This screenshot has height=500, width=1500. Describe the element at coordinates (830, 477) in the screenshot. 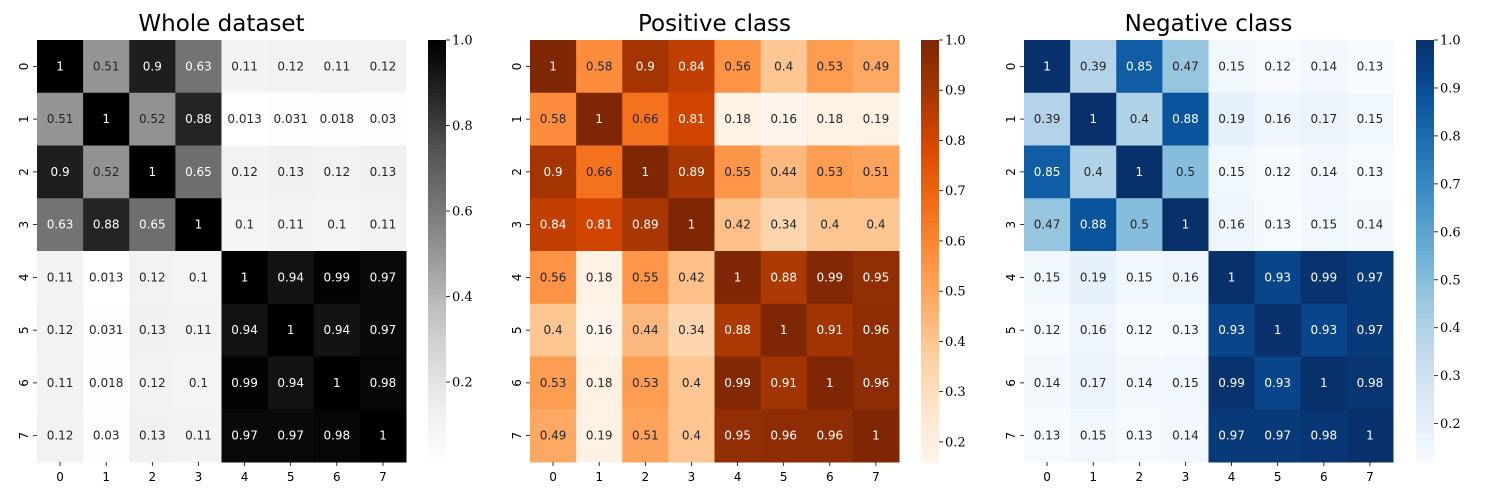

I see `x-tick-label: 6` at that location.